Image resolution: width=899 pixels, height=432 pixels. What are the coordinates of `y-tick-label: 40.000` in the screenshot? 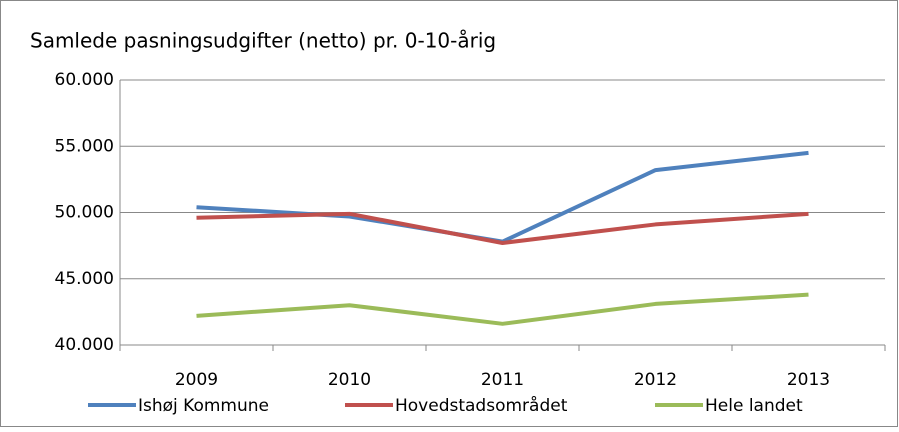 It's located at (84, 345).